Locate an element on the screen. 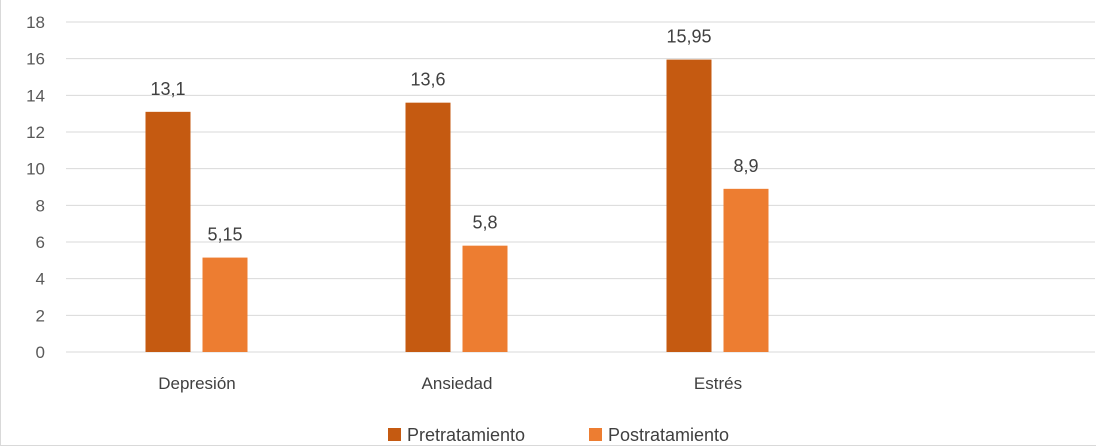  y-tick-label: 14 is located at coordinates (35, 95).